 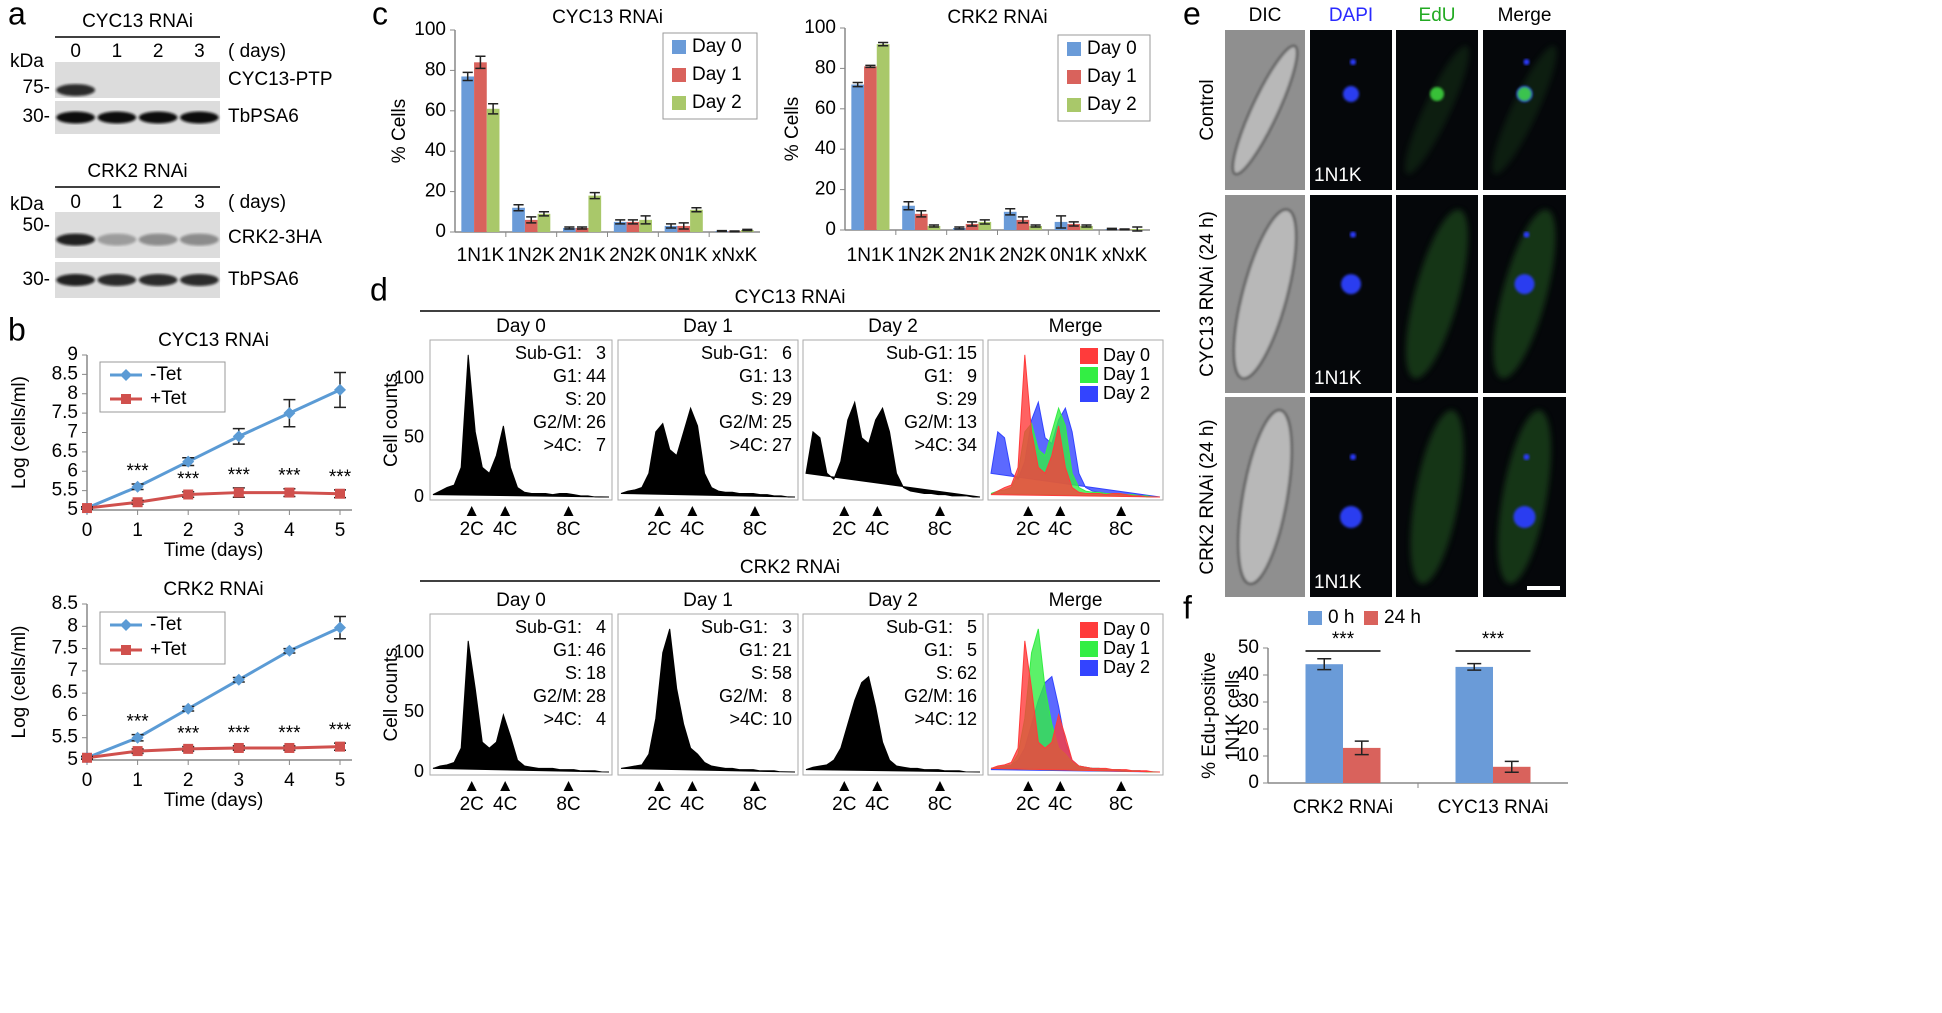 I want to click on series-line, so click(x=213, y=500).